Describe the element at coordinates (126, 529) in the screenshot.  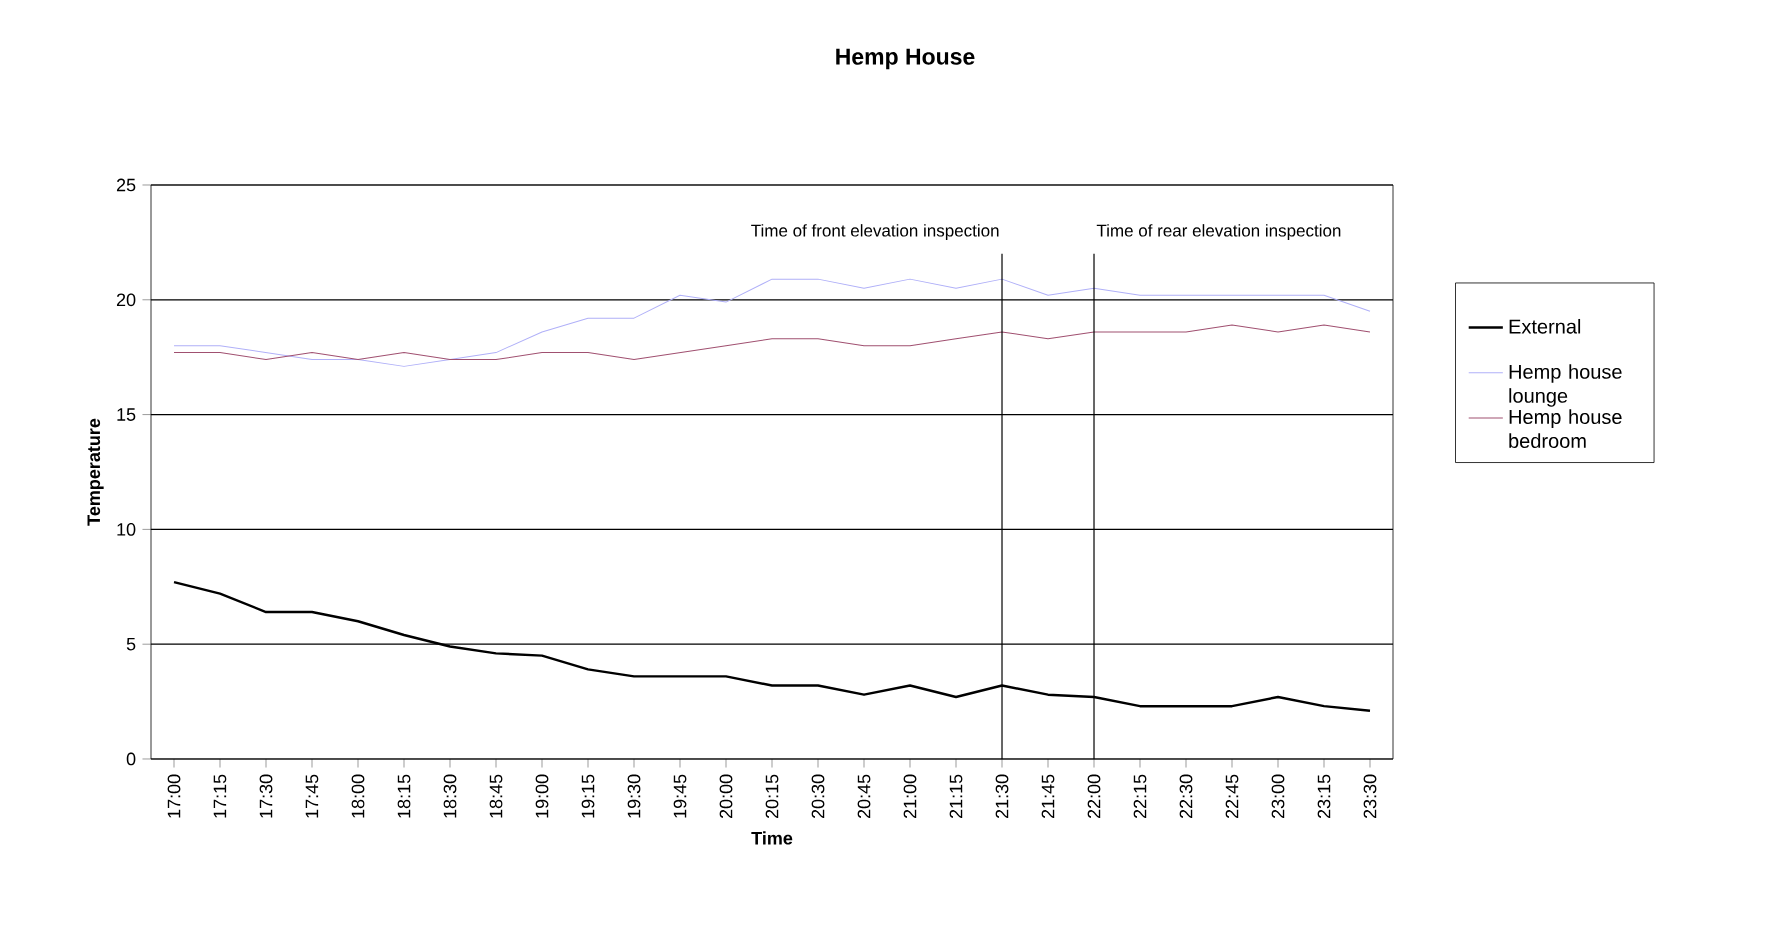
I see `y-tick-label: 10` at that location.